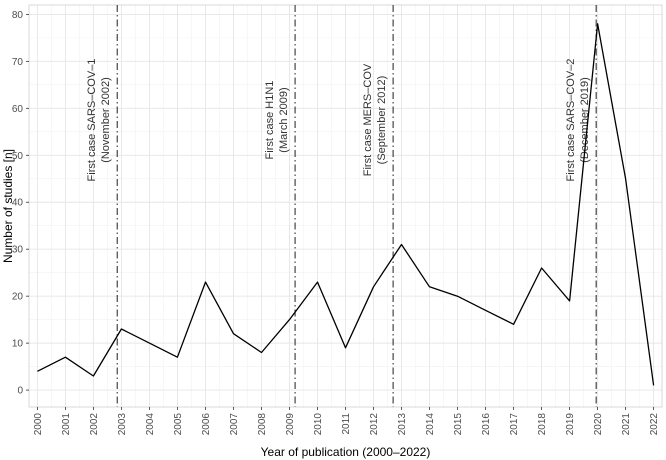 The width and height of the screenshot is (666, 460). I want to click on x-tick-label: 2009, so click(290, 424).